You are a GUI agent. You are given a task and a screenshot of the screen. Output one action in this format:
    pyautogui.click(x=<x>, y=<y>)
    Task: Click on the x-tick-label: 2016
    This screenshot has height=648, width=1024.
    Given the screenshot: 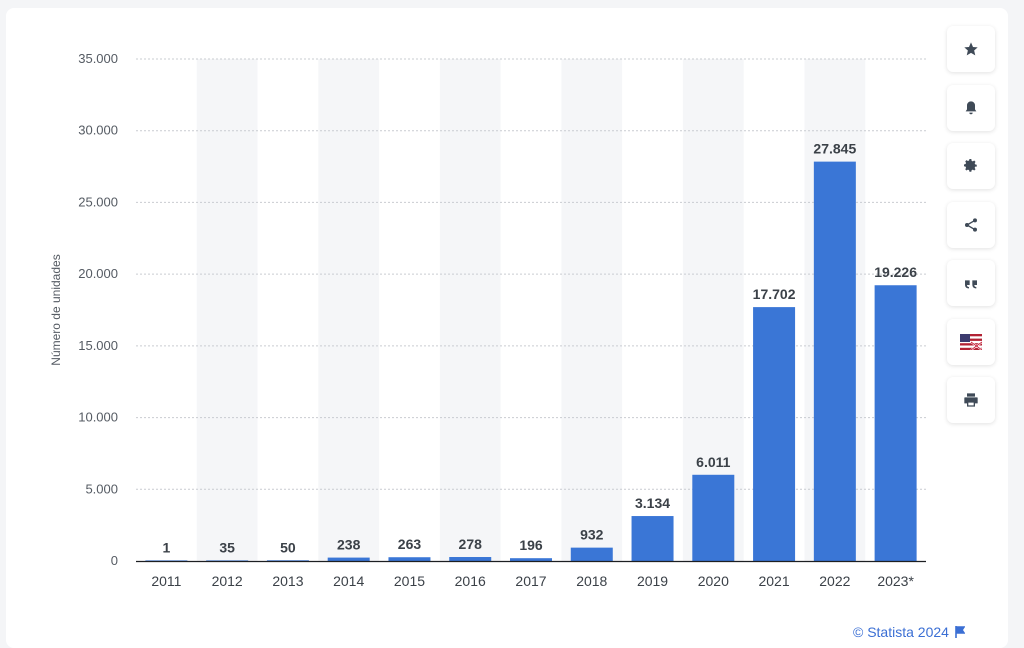 What is the action you would take?
    pyautogui.click(x=470, y=581)
    